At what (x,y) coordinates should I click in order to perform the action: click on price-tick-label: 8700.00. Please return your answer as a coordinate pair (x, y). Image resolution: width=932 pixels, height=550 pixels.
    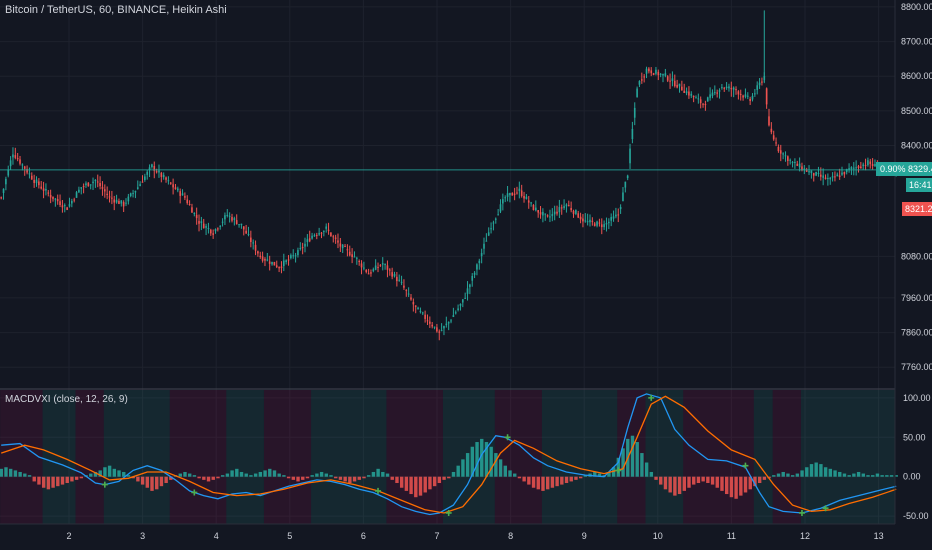
    Looking at the image, I should click on (916, 42).